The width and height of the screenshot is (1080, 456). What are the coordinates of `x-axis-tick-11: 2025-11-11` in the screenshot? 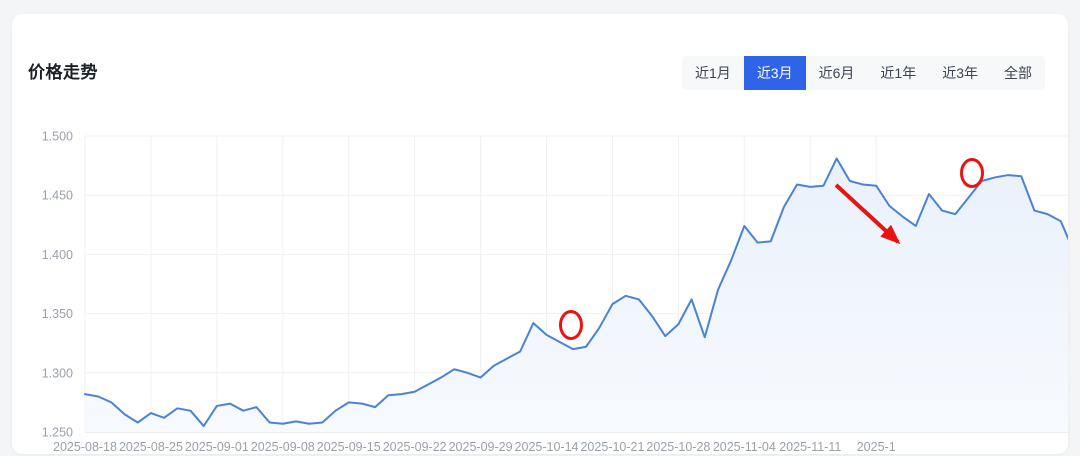 It's located at (810, 447).